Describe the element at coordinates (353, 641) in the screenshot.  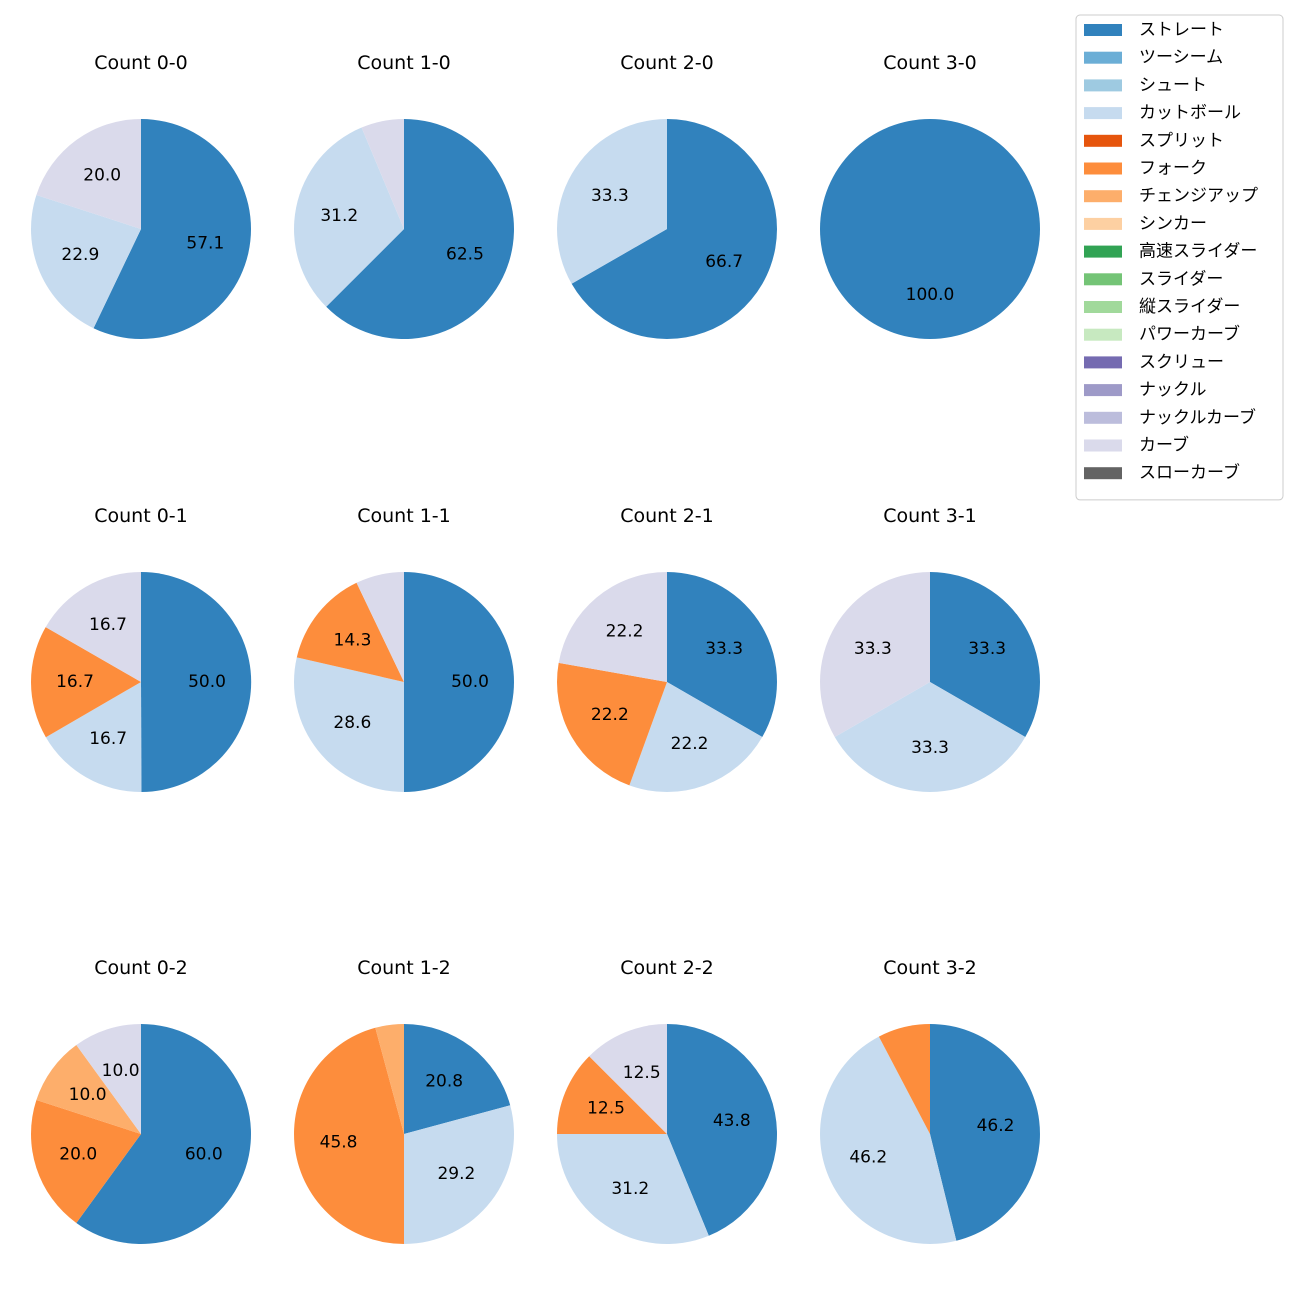
I see `slice-label: 14.3` at that location.